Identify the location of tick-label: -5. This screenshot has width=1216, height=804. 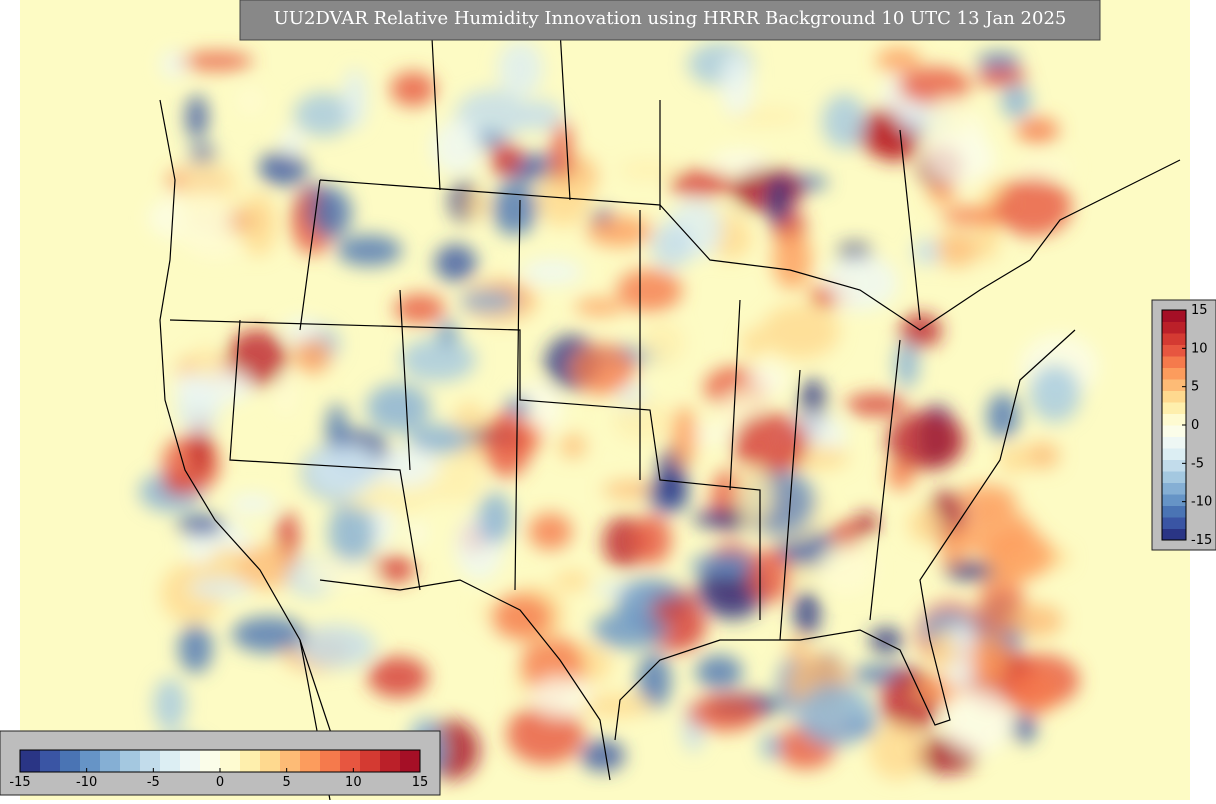
(153, 782).